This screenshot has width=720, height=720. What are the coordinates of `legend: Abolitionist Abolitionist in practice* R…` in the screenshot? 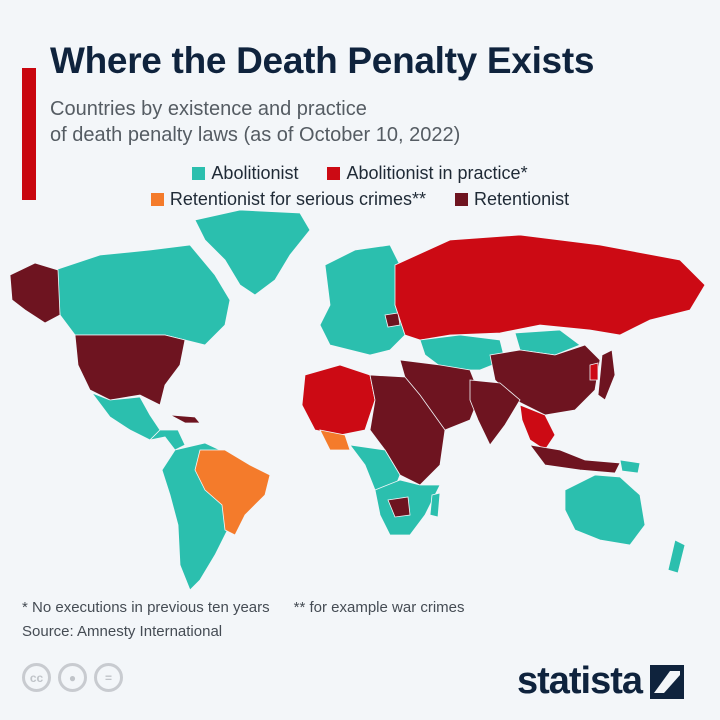 It's located at (360, 186).